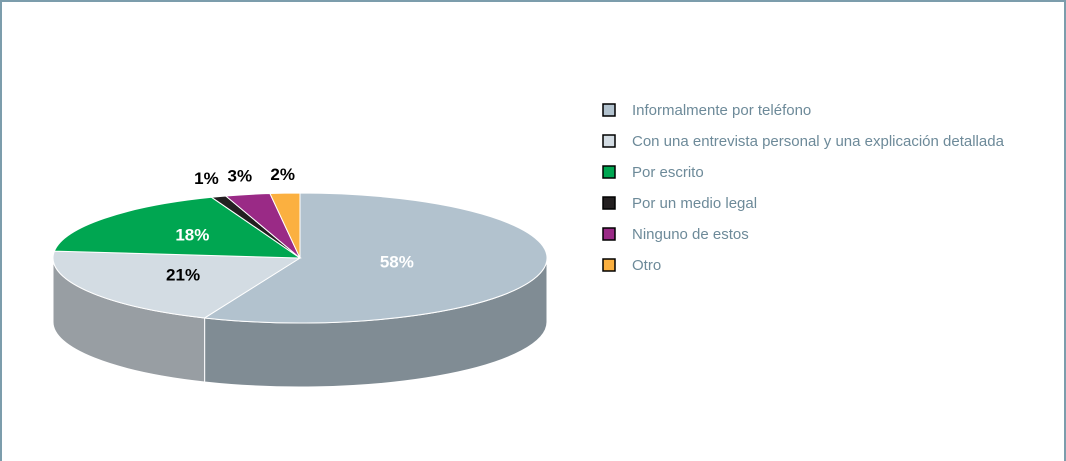  Describe the element at coordinates (646, 265) in the screenshot. I see `legend-label: Otro` at that location.